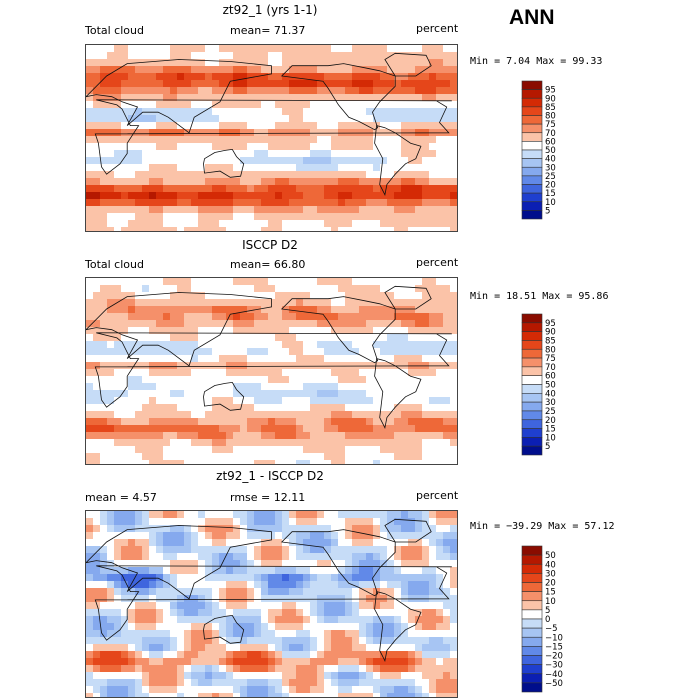 This screenshot has height=700, width=700. I want to click on panel-2-mean-label: mean= 66.80, so click(268, 264).